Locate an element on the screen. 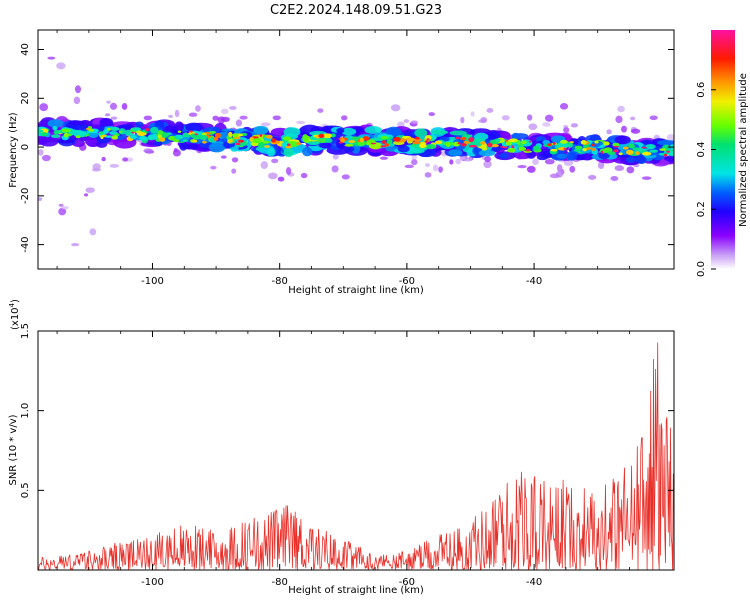 This screenshot has width=750, height=600. y-tick-label: 0 is located at coordinates (25, 147).